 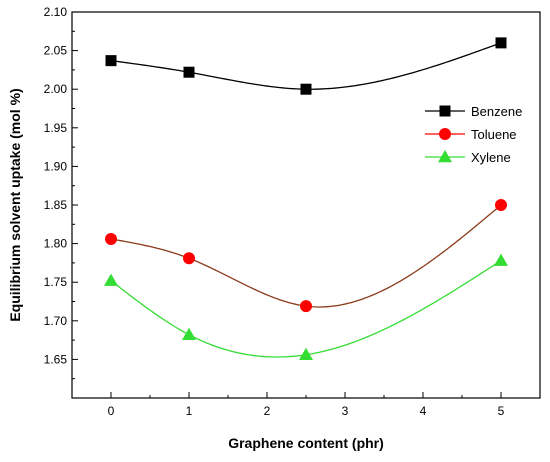 I want to click on x-axis-ticks: 0 1 2 3 4 5, so click(x=306, y=405).